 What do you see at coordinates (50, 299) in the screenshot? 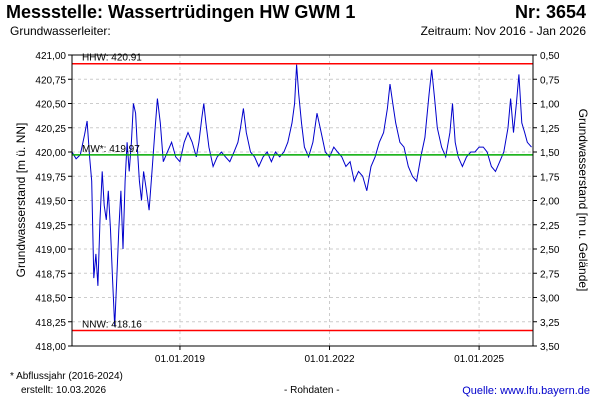
I see `y-tick-label: 418,50` at bounding box center [50, 299].